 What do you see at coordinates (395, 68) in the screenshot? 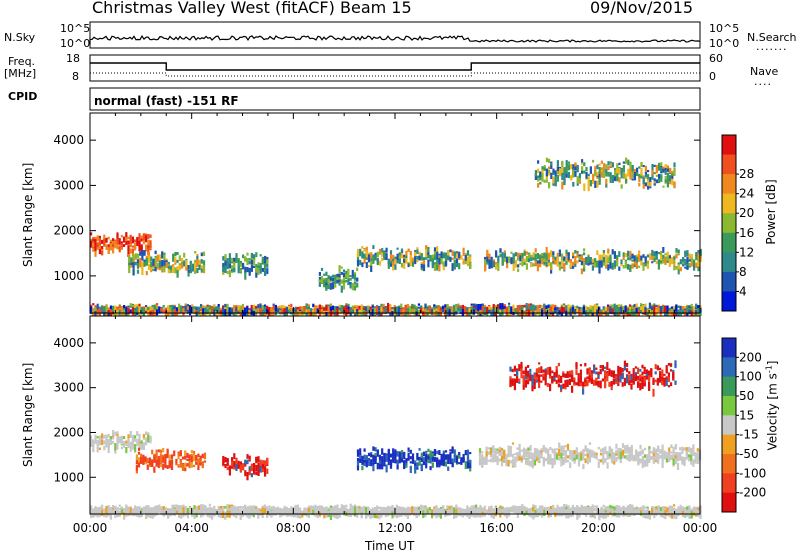
I see `freq-frame` at bounding box center [395, 68].